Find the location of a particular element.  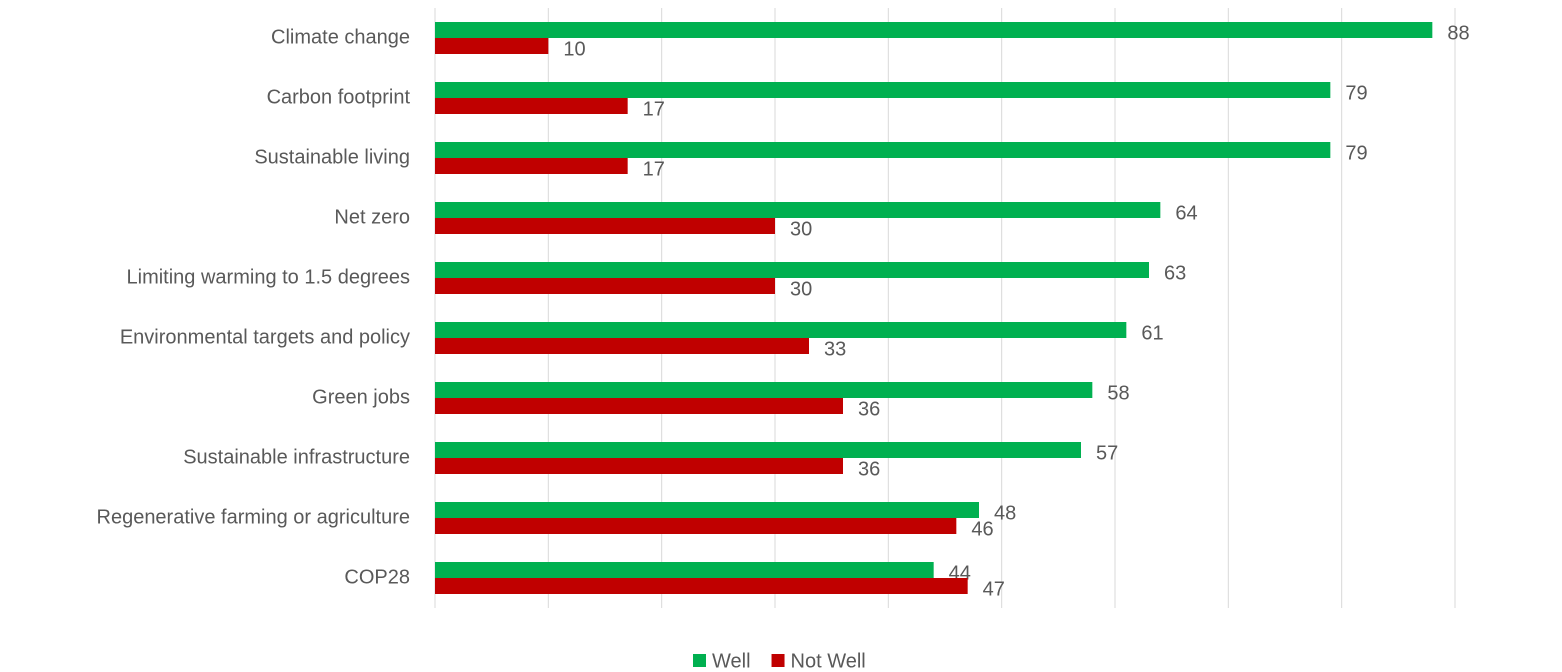

legend-label: Well is located at coordinates (731, 661).